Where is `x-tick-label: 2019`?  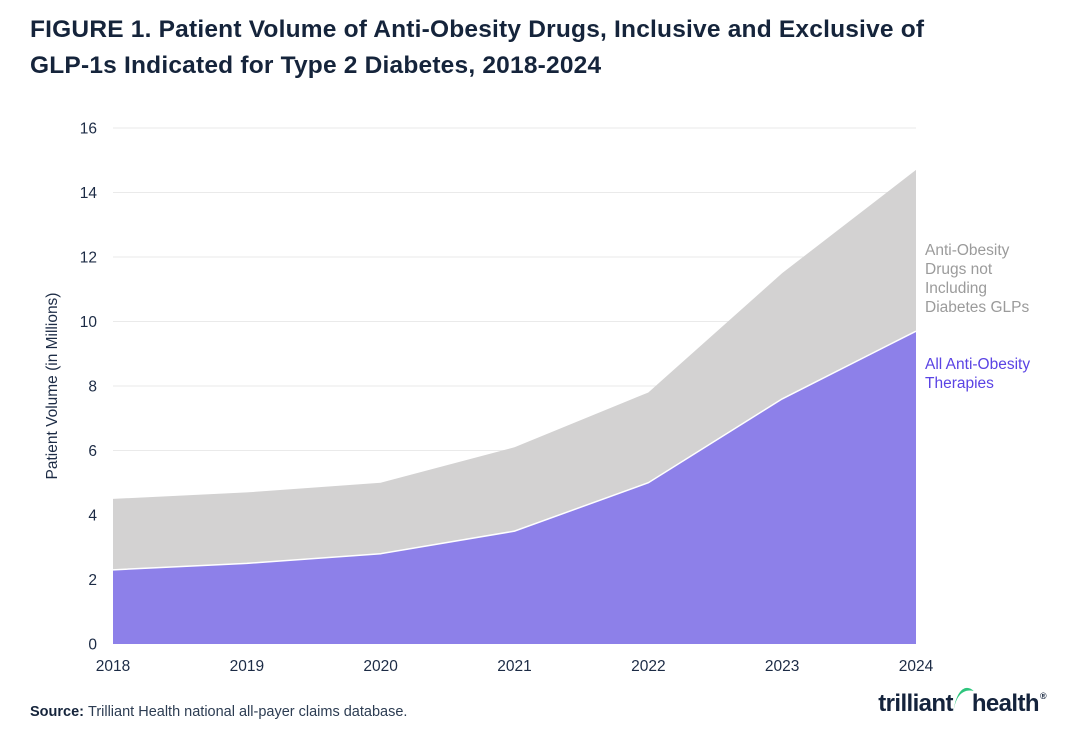 x-tick-label: 2019 is located at coordinates (247, 666).